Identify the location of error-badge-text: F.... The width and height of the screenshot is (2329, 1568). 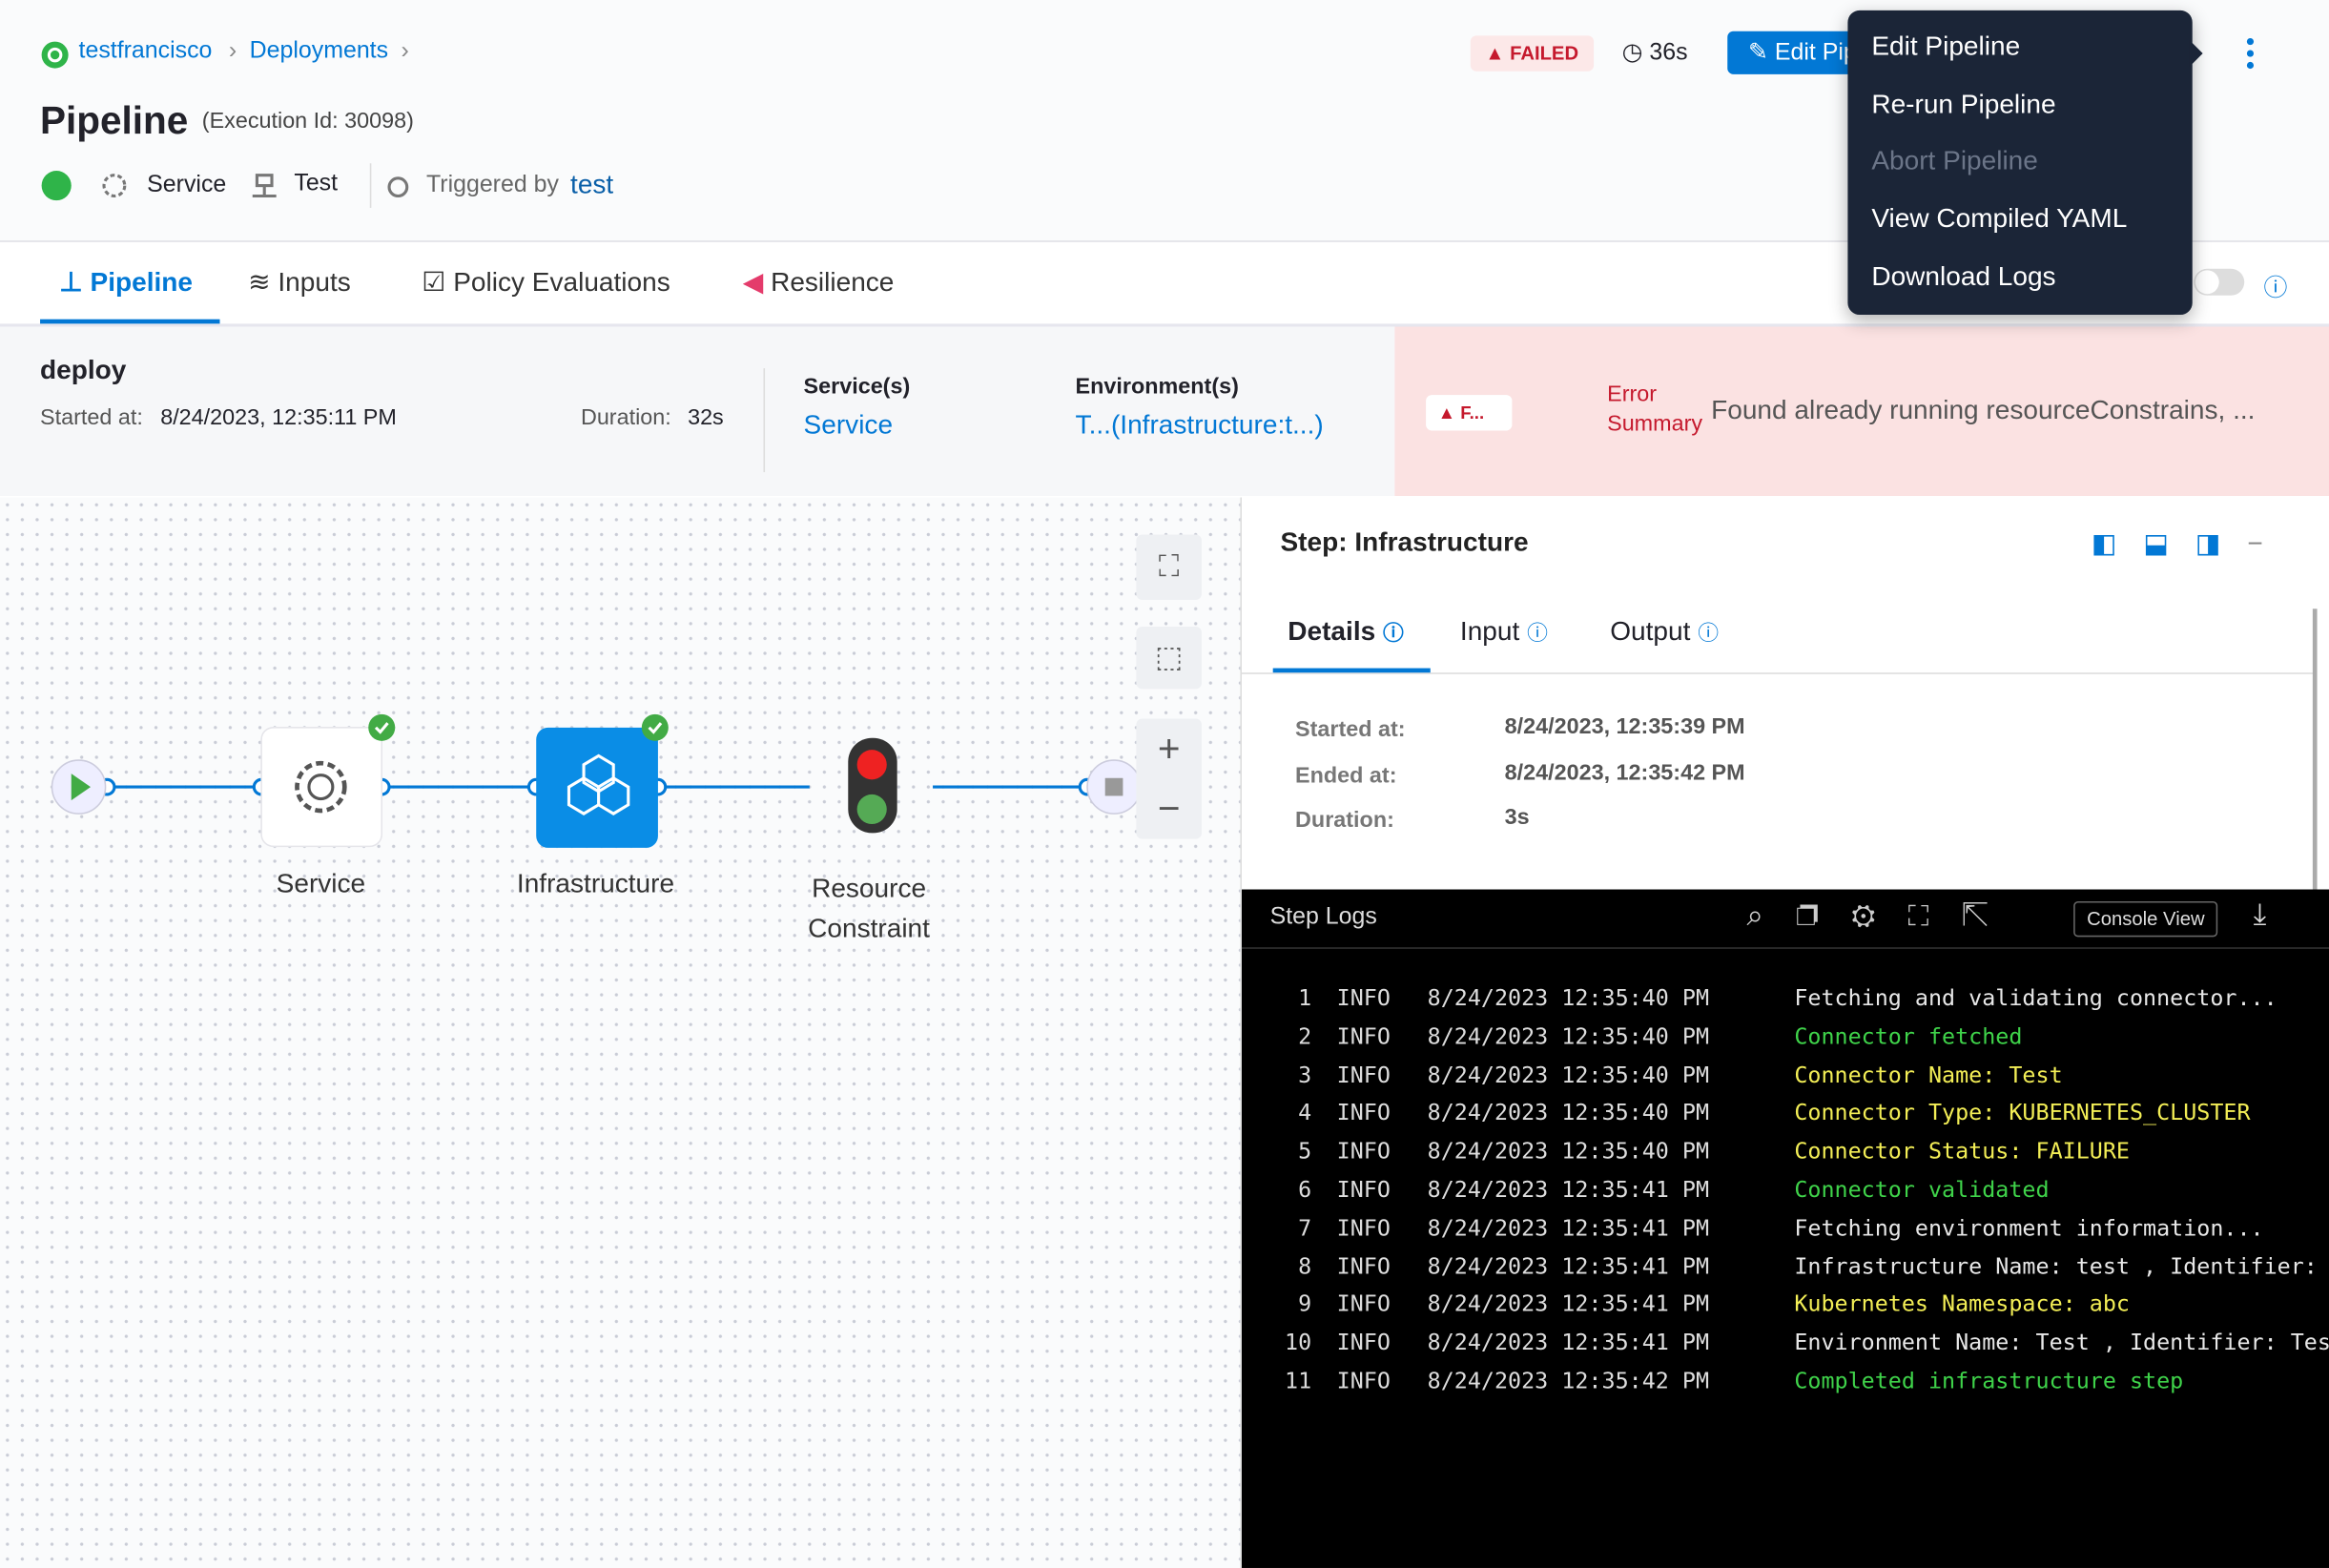
(1472, 412).